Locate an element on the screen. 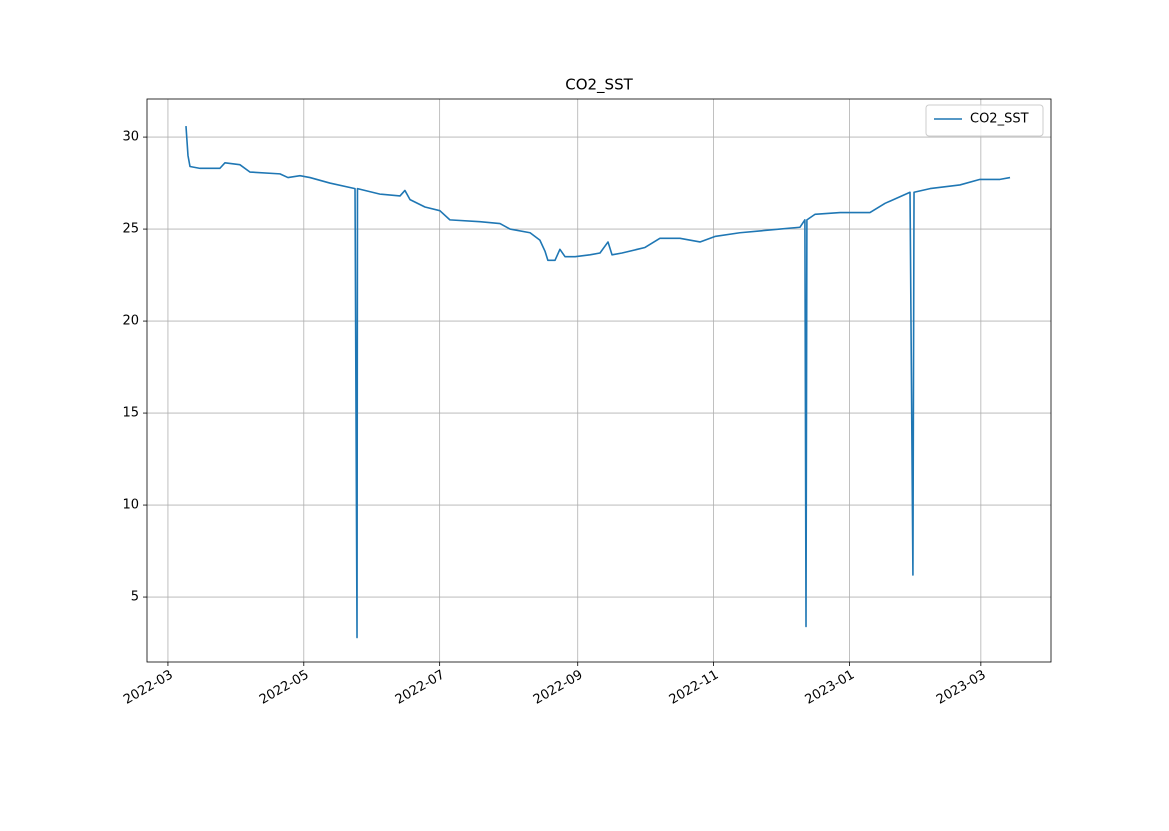  x-tick-label: 2022-03 is located at coordinates (148, 688).